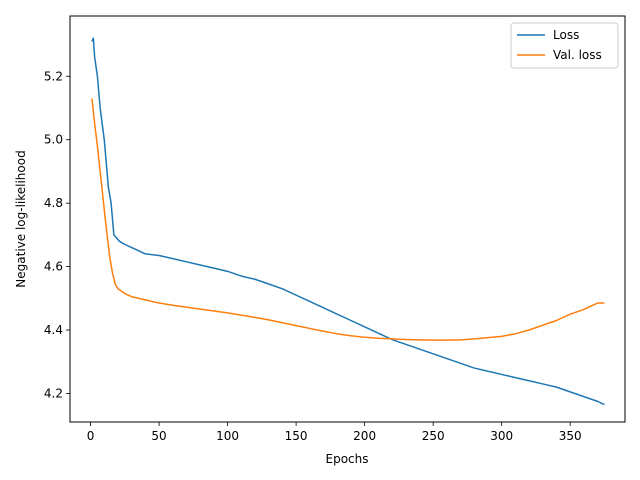 Image resolution: width=640 pixels, height=480 pixels. Describe the element at coordinates (566, 35) in the screenshot. I see `legend-label: Loss` at that location.